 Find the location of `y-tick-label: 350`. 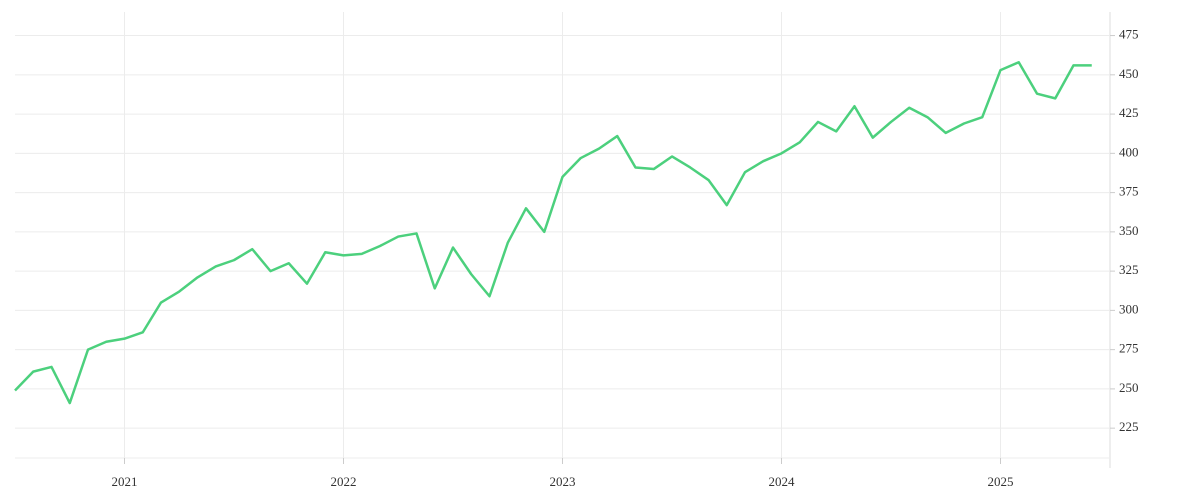

y-tick-label: 350 is located at coordinates (1129, 230).